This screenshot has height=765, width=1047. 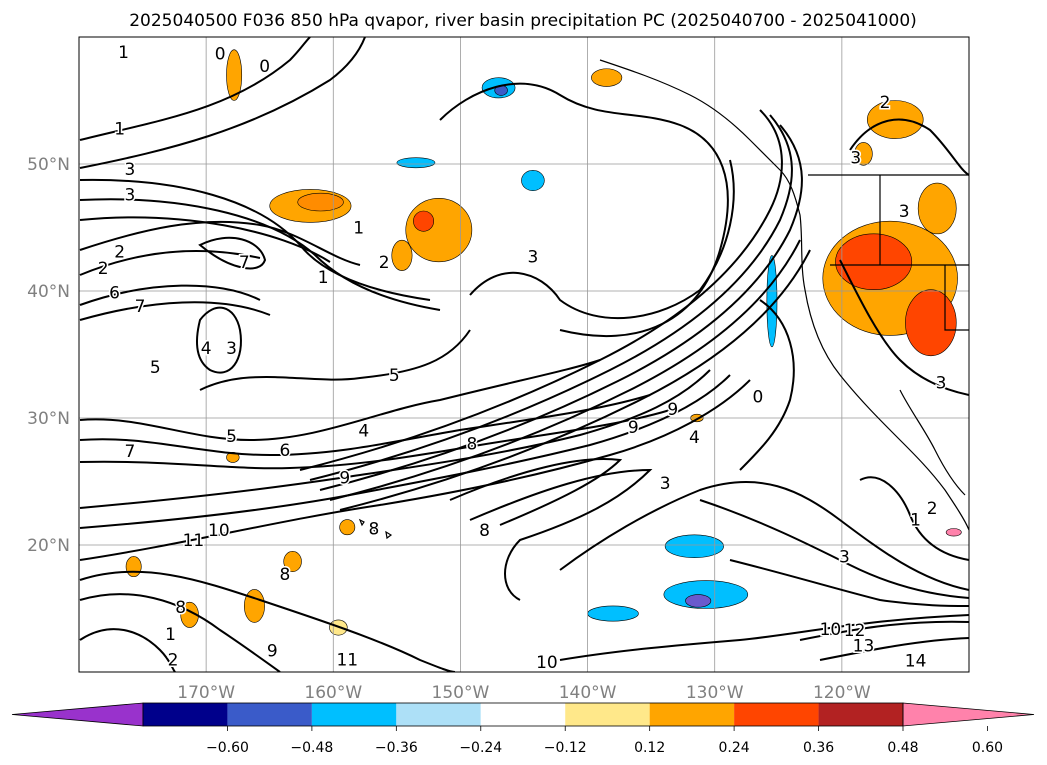 What do you see at coordinates (956, 298) in the screenshot?
I see `state-border` at bounding box center [956, 298].